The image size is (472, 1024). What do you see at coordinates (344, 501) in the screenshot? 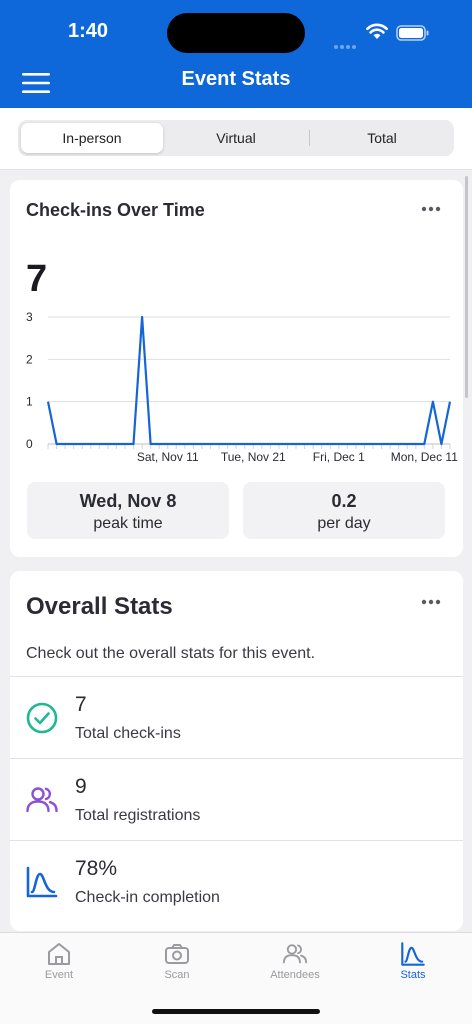
I see `per-day-value: 0.2` at bounding box center [344, 501].